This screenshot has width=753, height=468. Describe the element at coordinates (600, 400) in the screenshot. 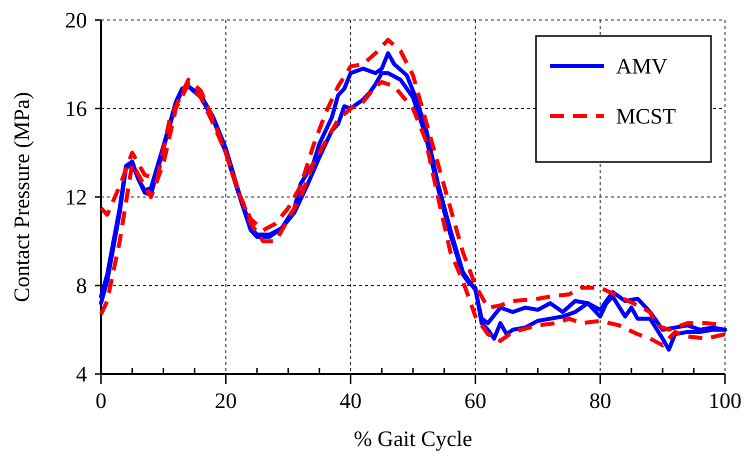

I see `x-tick-label: 80` at that location.